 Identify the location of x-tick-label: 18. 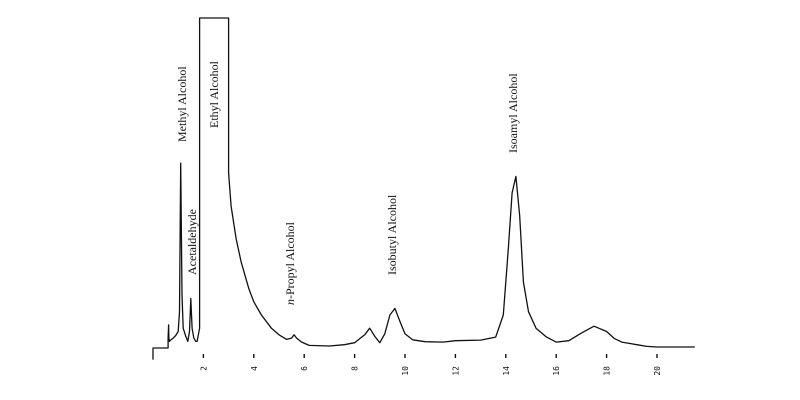
(607, 371).